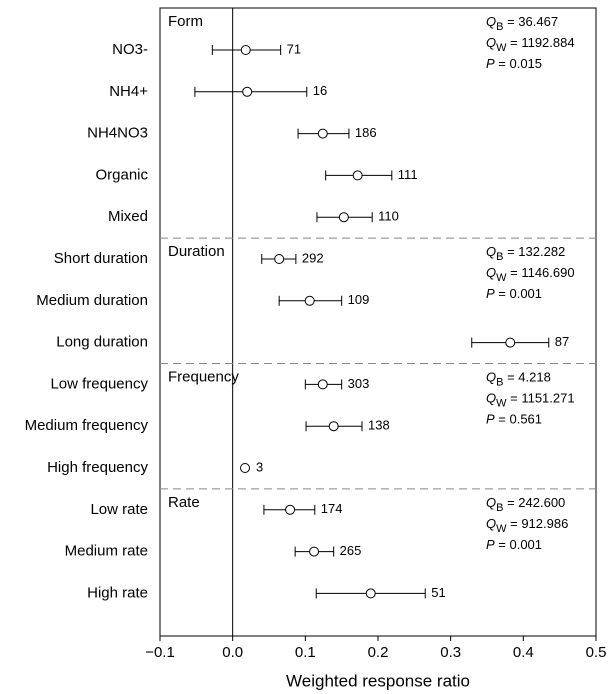 The height and width of the screenshot is (694, 609). What do you see at coordinates (121, 174) in the screenshot?
I see `category-label: Organic` at bounding box center [121, 174].